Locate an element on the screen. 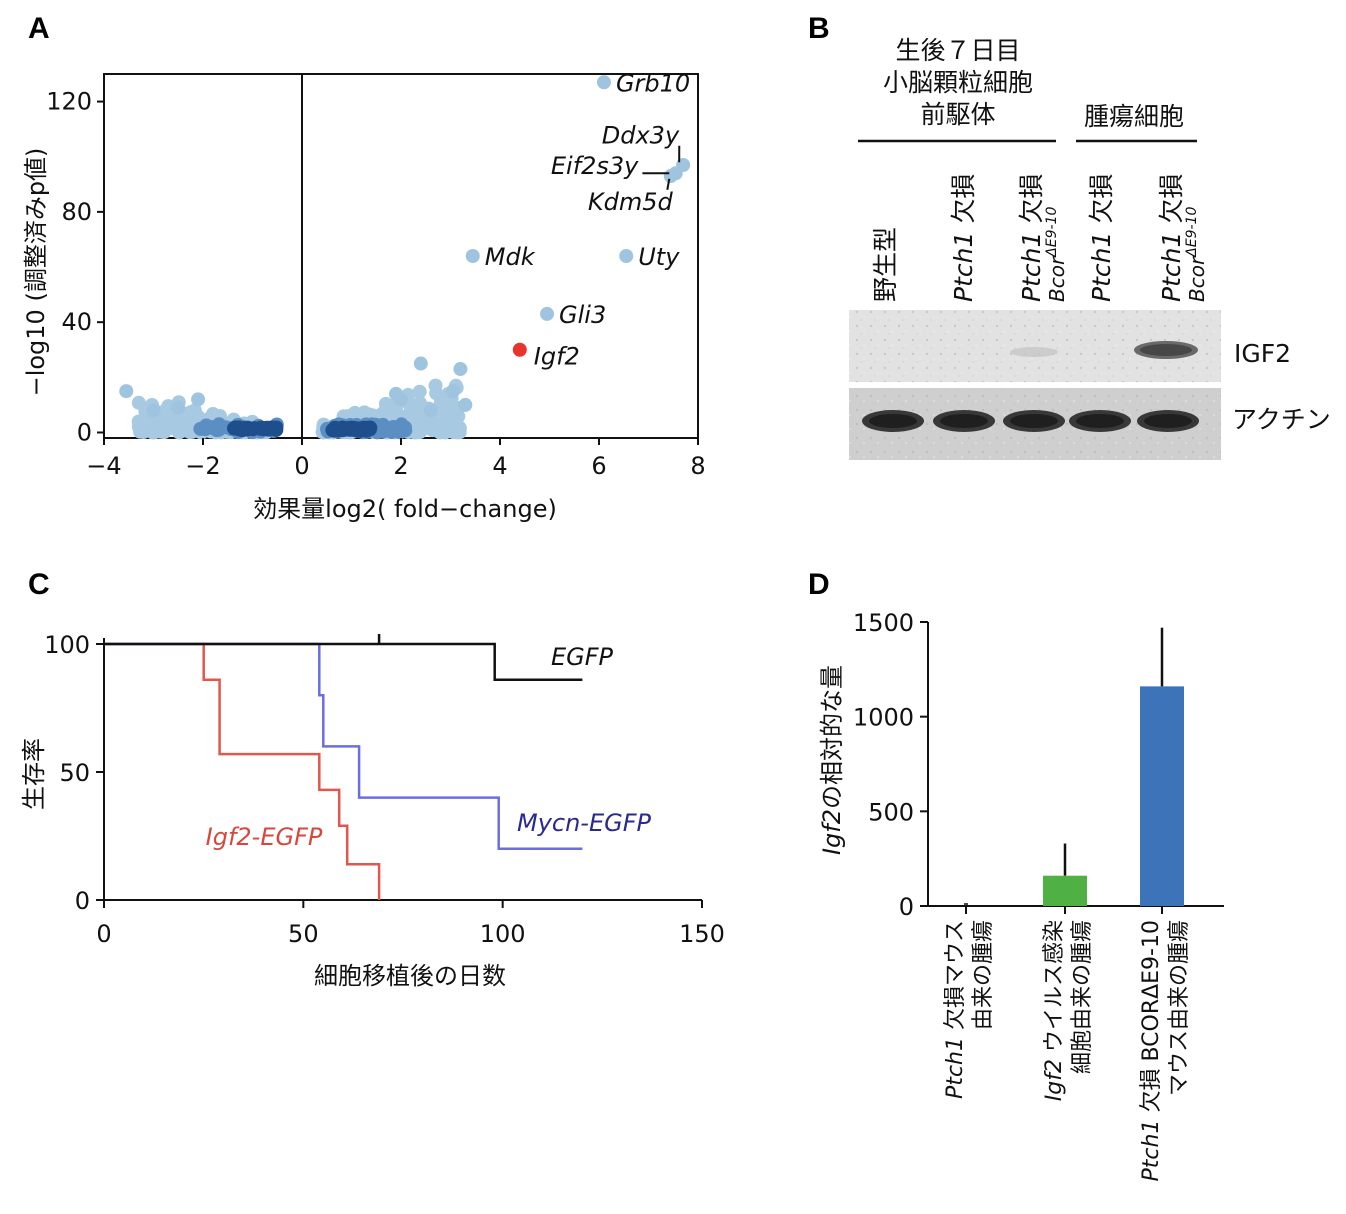 The image size is (1346, 1214). blot-label-actin: アクチン is located at coordinates (1281, 419).